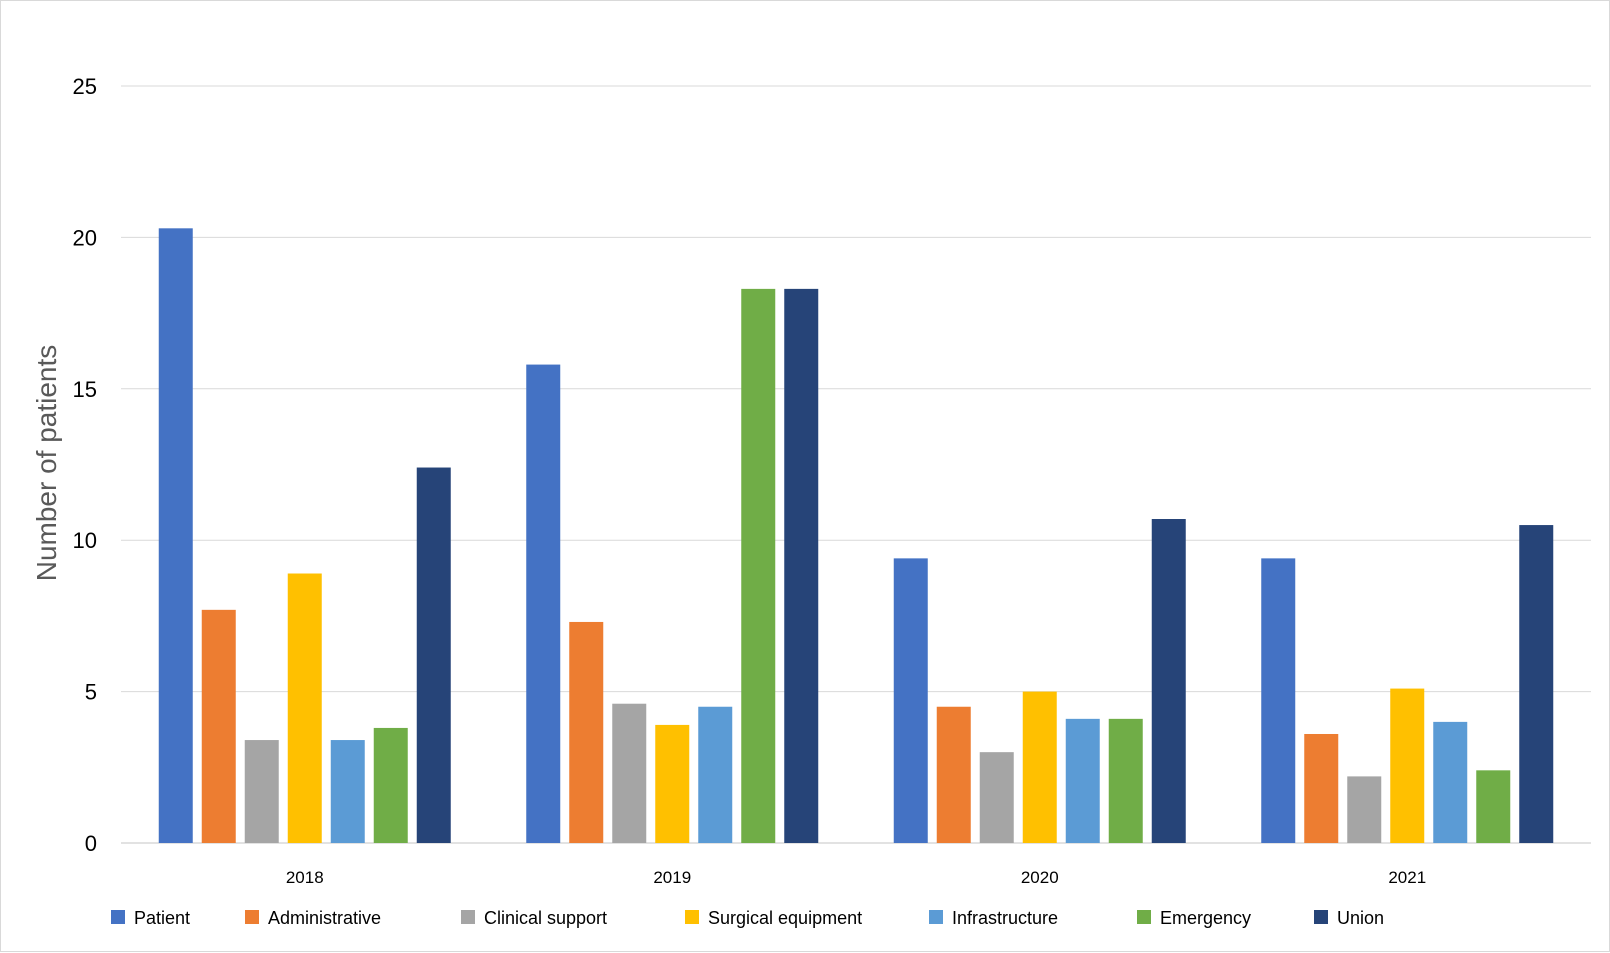 The width and height of the screenshot is (1610, 953). Describe the element at coordinates (586, 732) in the screenshot. I see `bar-administrative-2019` at that location.